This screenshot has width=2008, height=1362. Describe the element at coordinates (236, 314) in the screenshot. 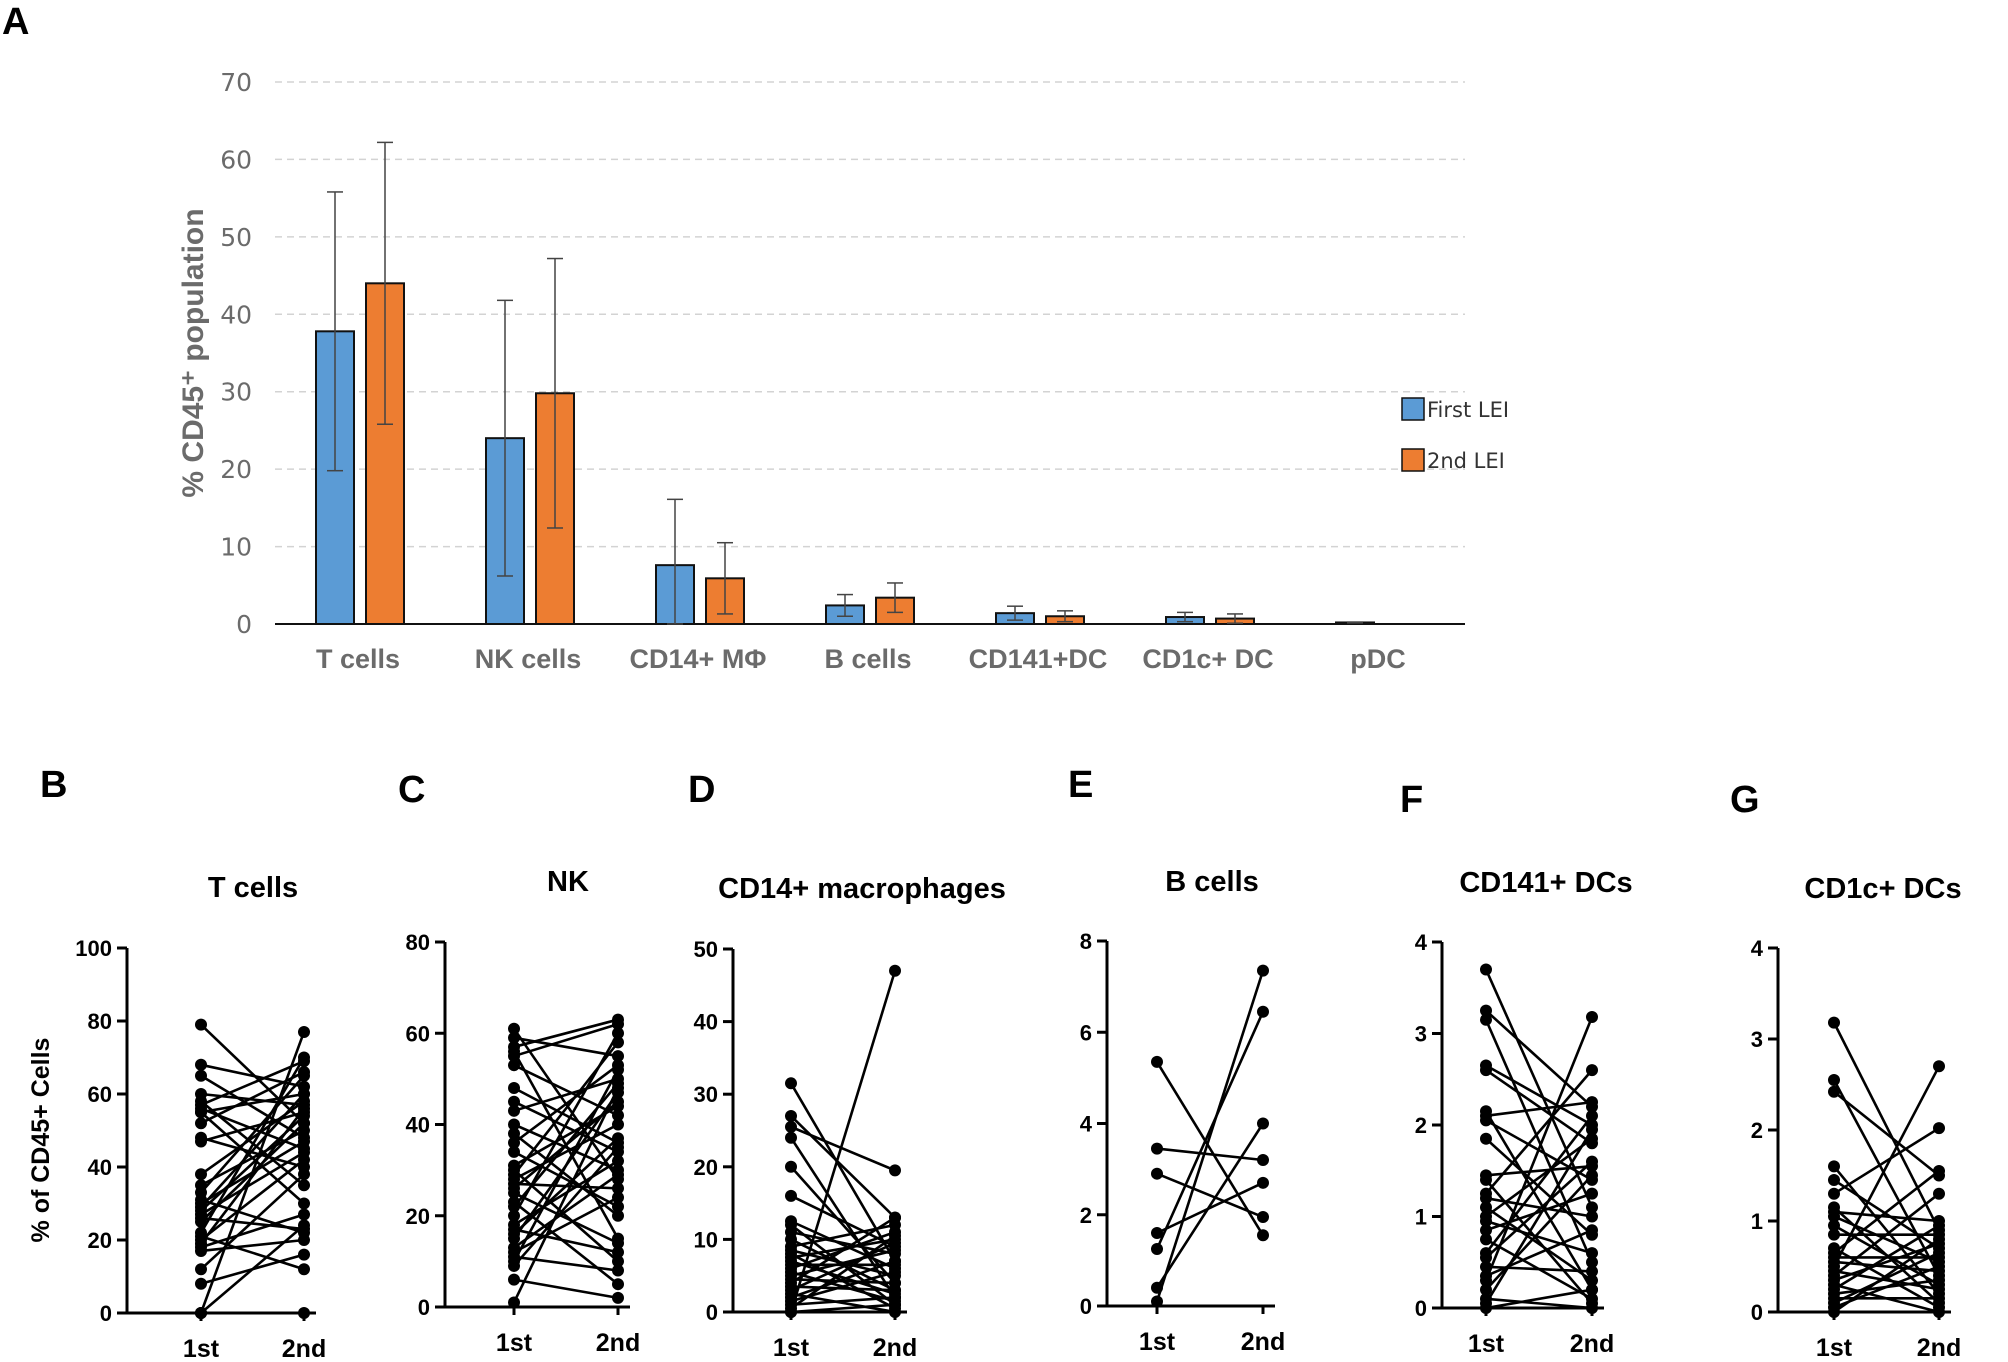

I see `y-tick-label-a: 40` at that location.